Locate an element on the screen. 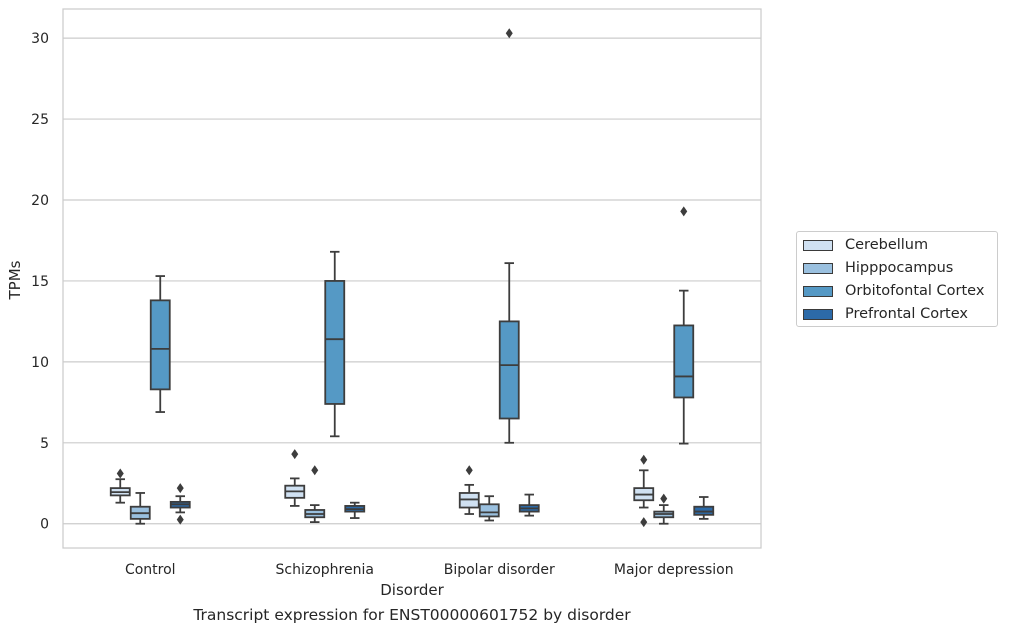  y-tick-20: 20 is located at coordinates (40, 201).